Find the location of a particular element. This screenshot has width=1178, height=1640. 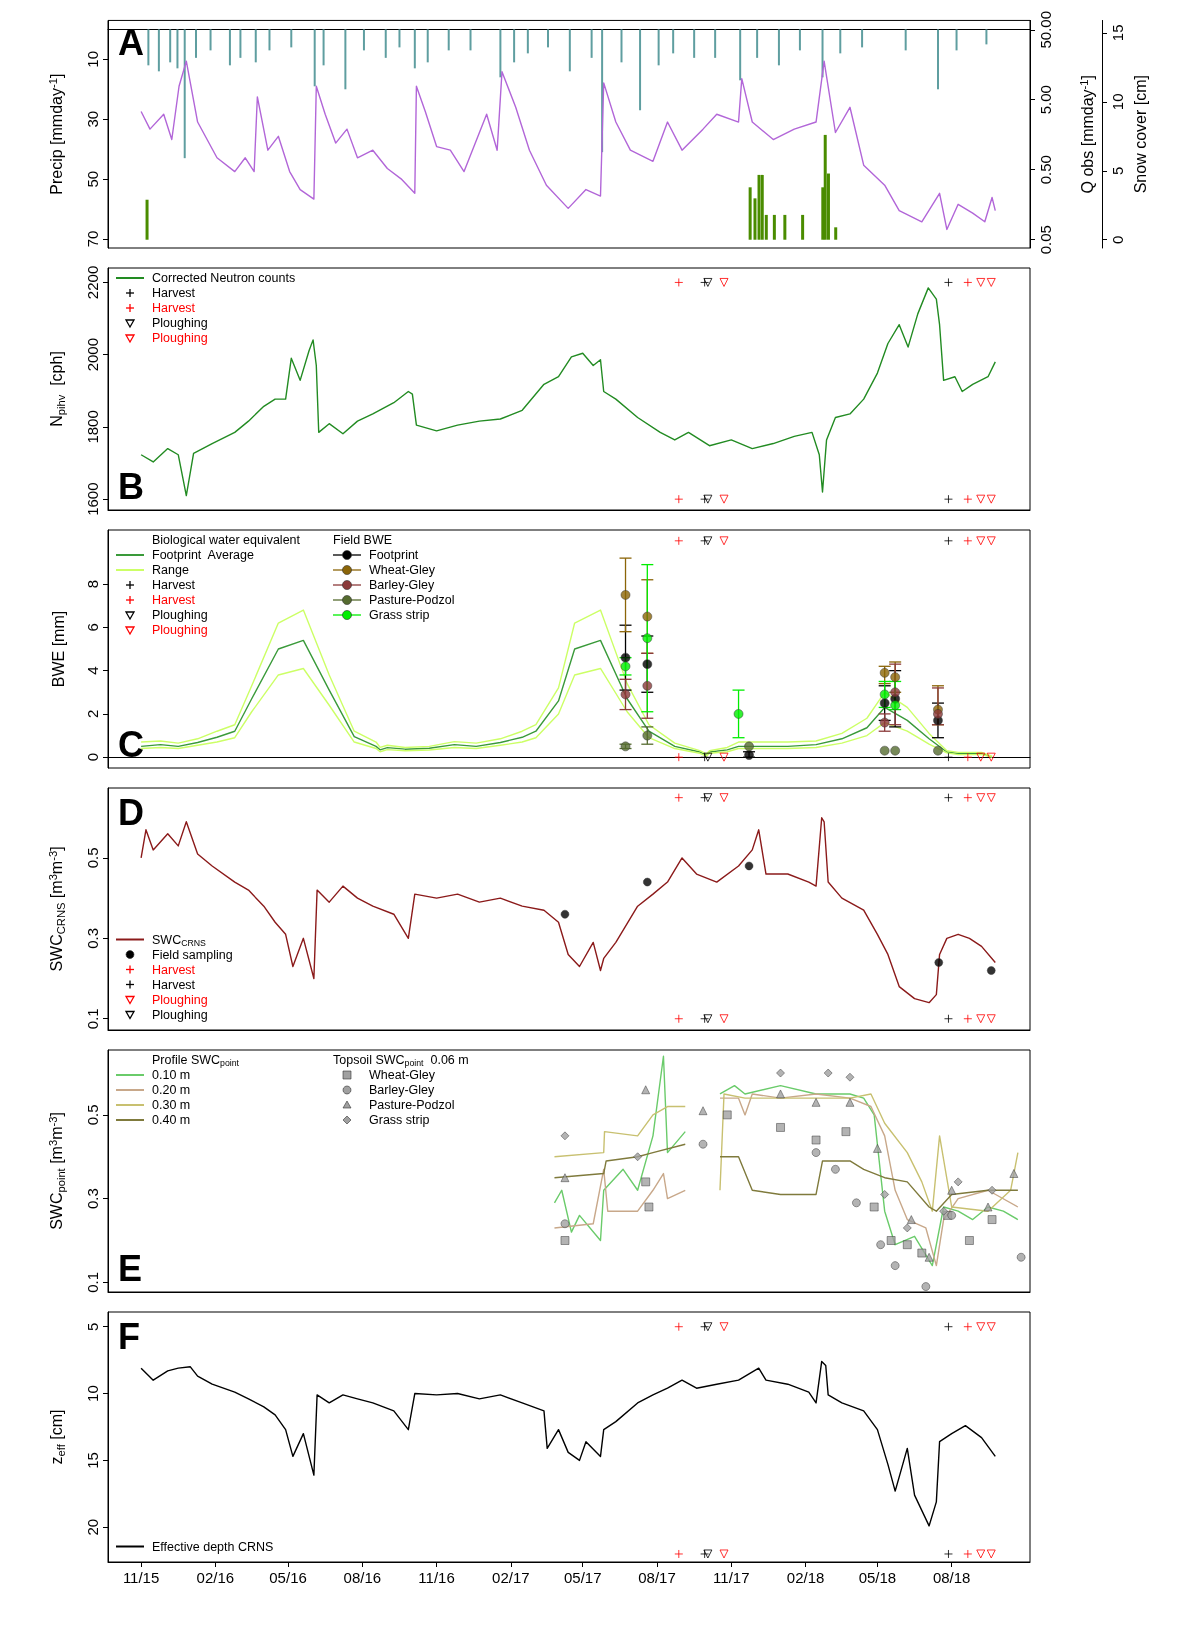

y-axis-title: Npihv [cph] is located at coordinates (57, 389).